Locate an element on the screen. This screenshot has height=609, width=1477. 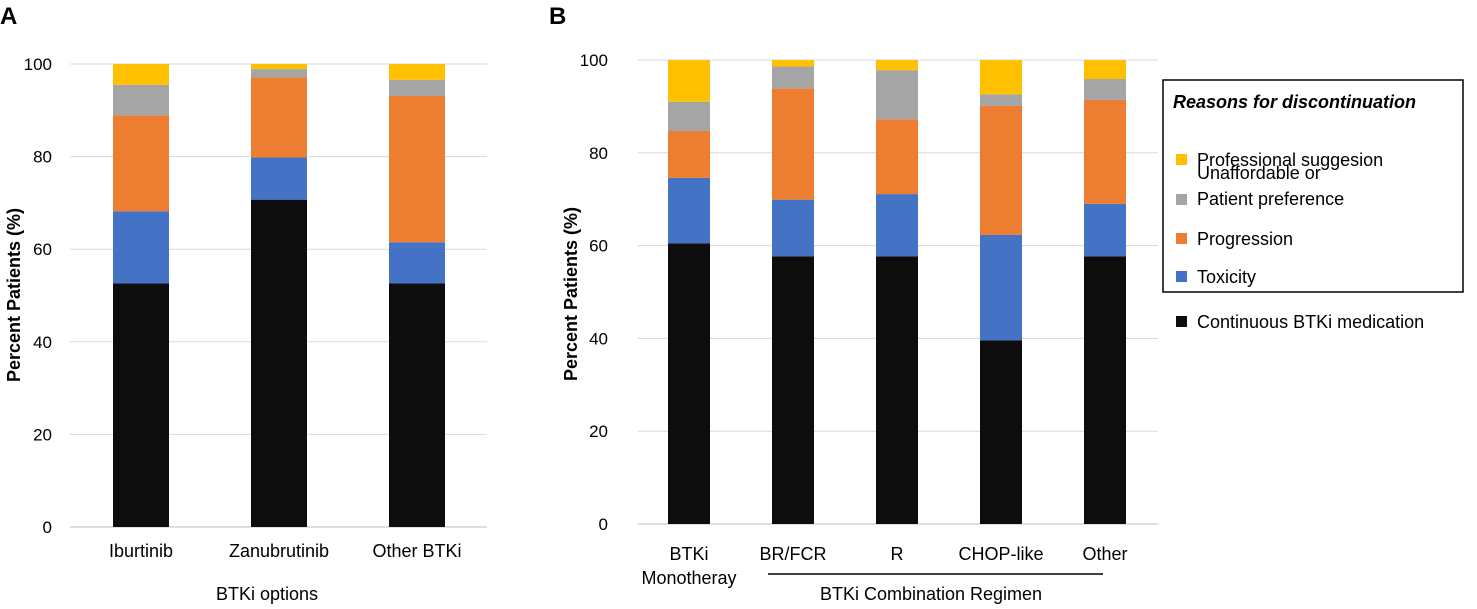
panel-b-x-axis-label: BTKi Combination Regimen is located at coordinates (931, 594).